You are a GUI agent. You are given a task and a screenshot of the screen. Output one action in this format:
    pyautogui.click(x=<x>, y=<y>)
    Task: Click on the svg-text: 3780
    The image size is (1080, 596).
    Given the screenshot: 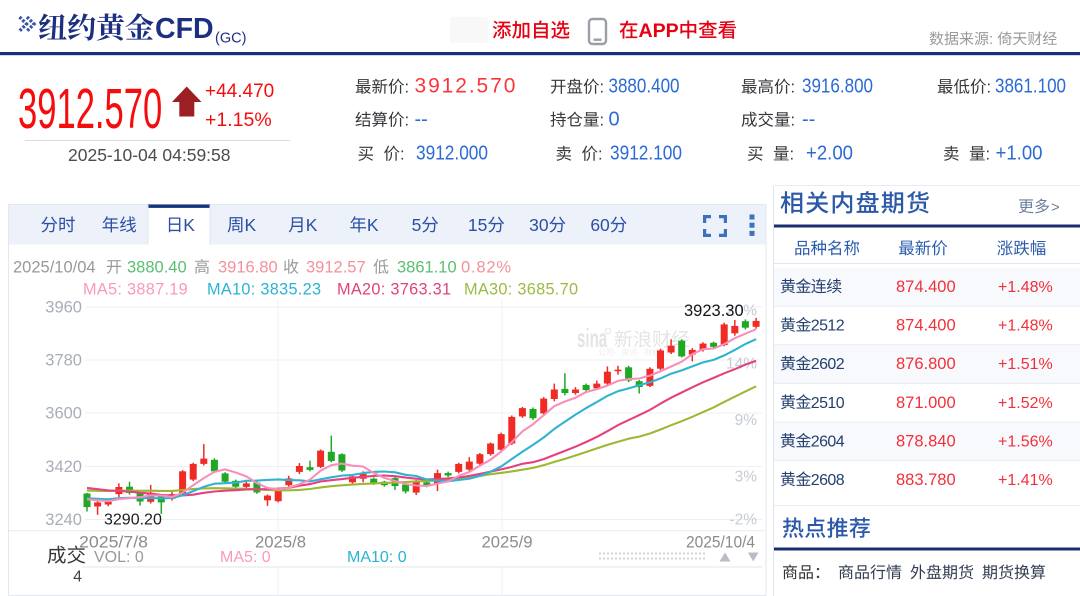 What is the action you would take?
    pyautogui.click(x=63, y=361)
    